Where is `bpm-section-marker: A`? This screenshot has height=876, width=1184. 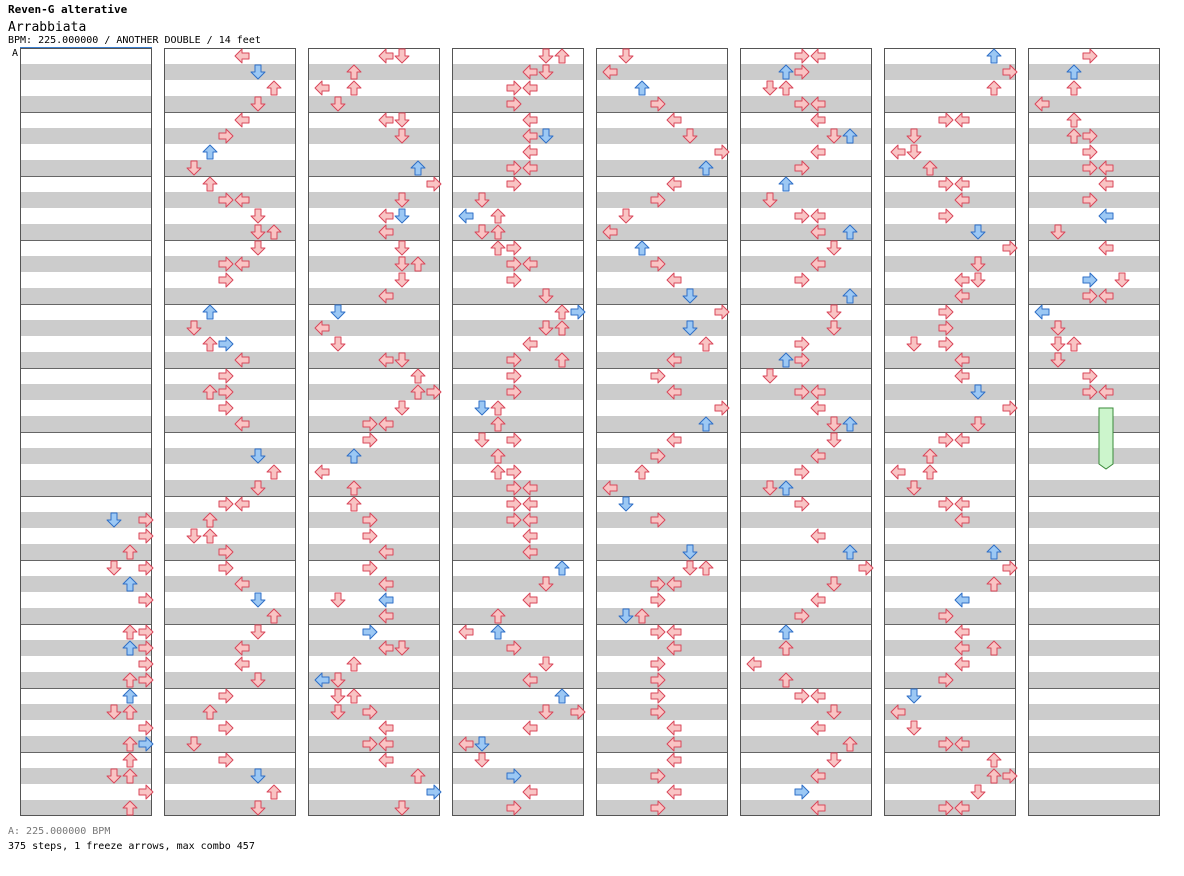 bpm-section-marker: A is located at coordinates (15, 53).